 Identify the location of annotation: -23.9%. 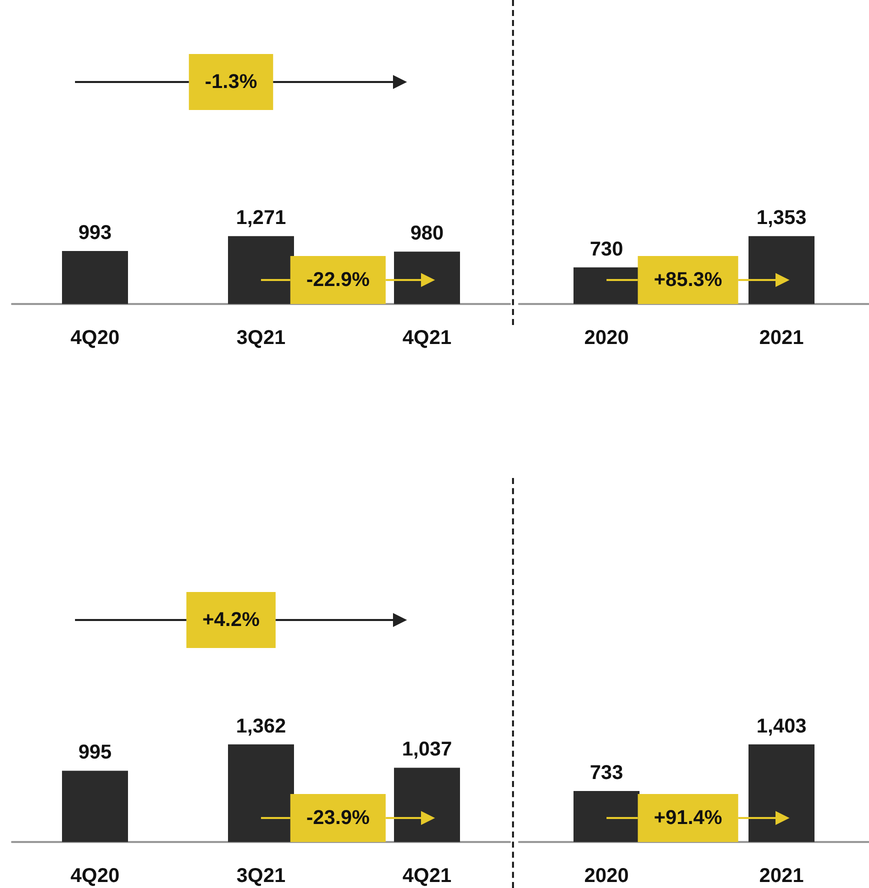
(338, 818).